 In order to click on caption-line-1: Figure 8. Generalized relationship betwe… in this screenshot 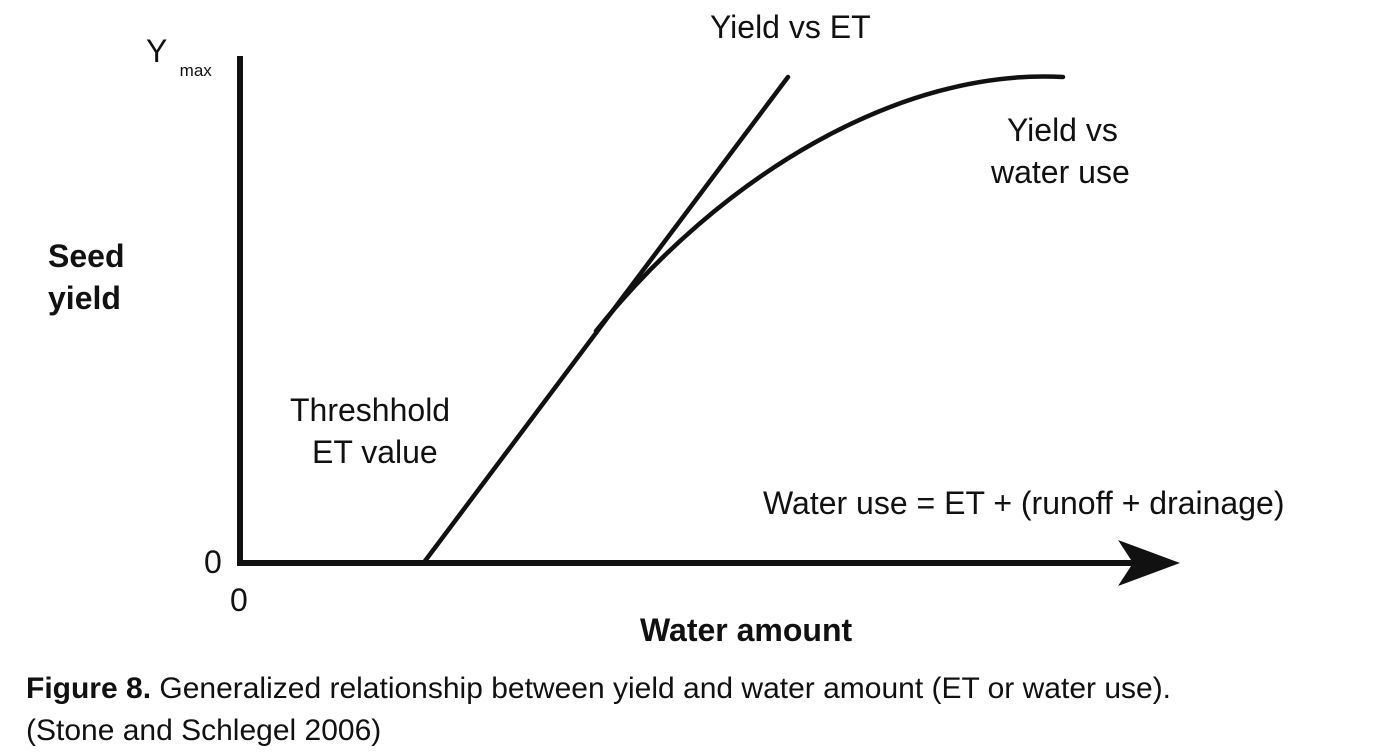, I will do `click(706, 689)`.